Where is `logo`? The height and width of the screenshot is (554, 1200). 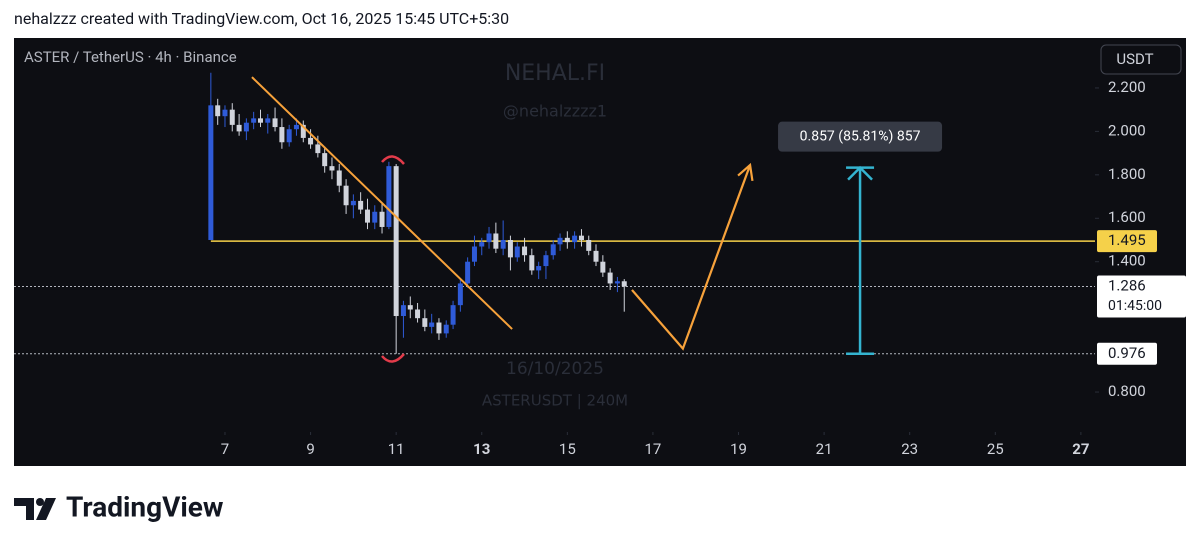 logo is located at coordinates (35, 509).